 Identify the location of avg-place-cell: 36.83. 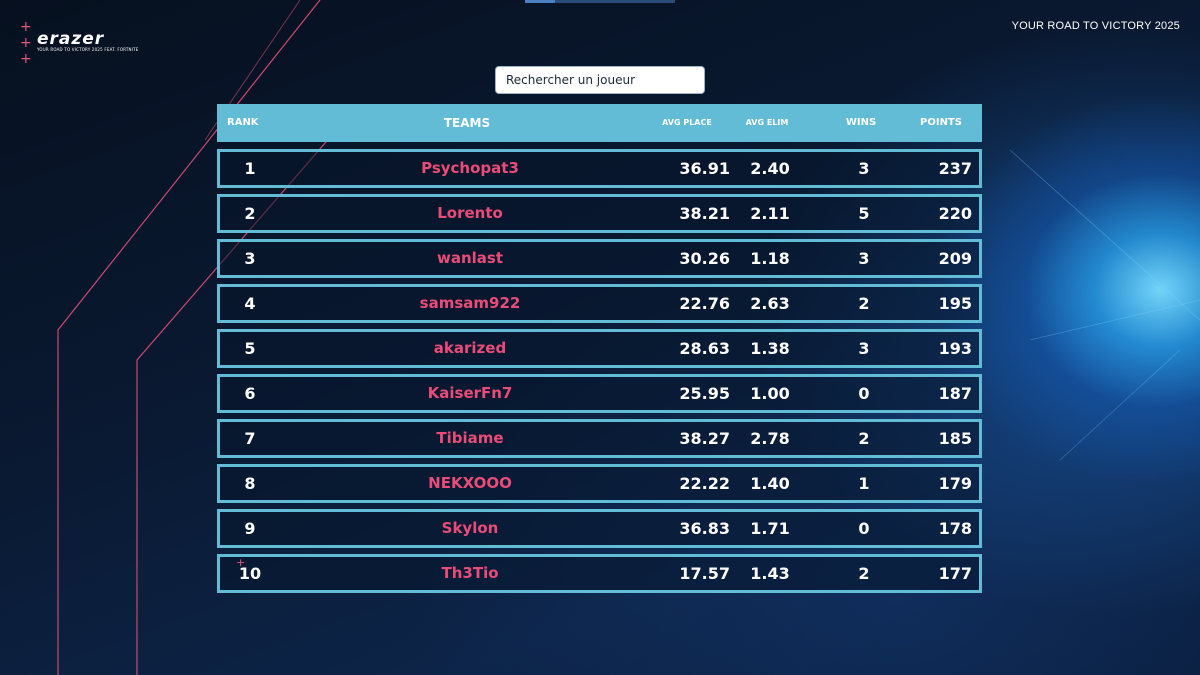
(704, 528).